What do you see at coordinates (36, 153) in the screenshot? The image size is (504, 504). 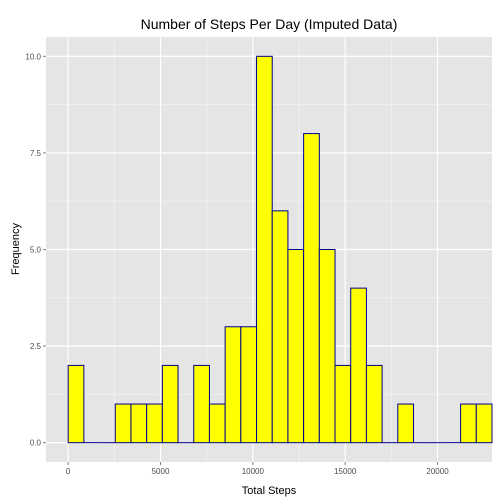 I see `y-tick-label: 7.5` at bounding box center [36, 153].